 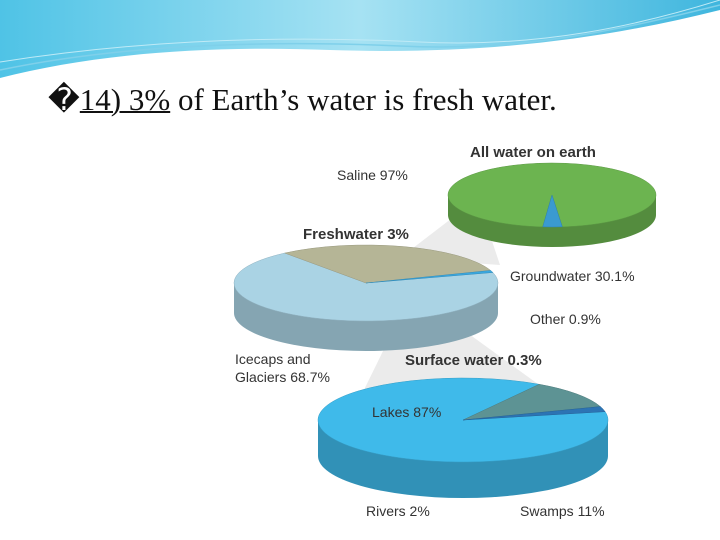 What do you see at coordinates (372, 175) in the screenshot?
I see `slice-label: Saline 97%` at bounding box center [372, 175].